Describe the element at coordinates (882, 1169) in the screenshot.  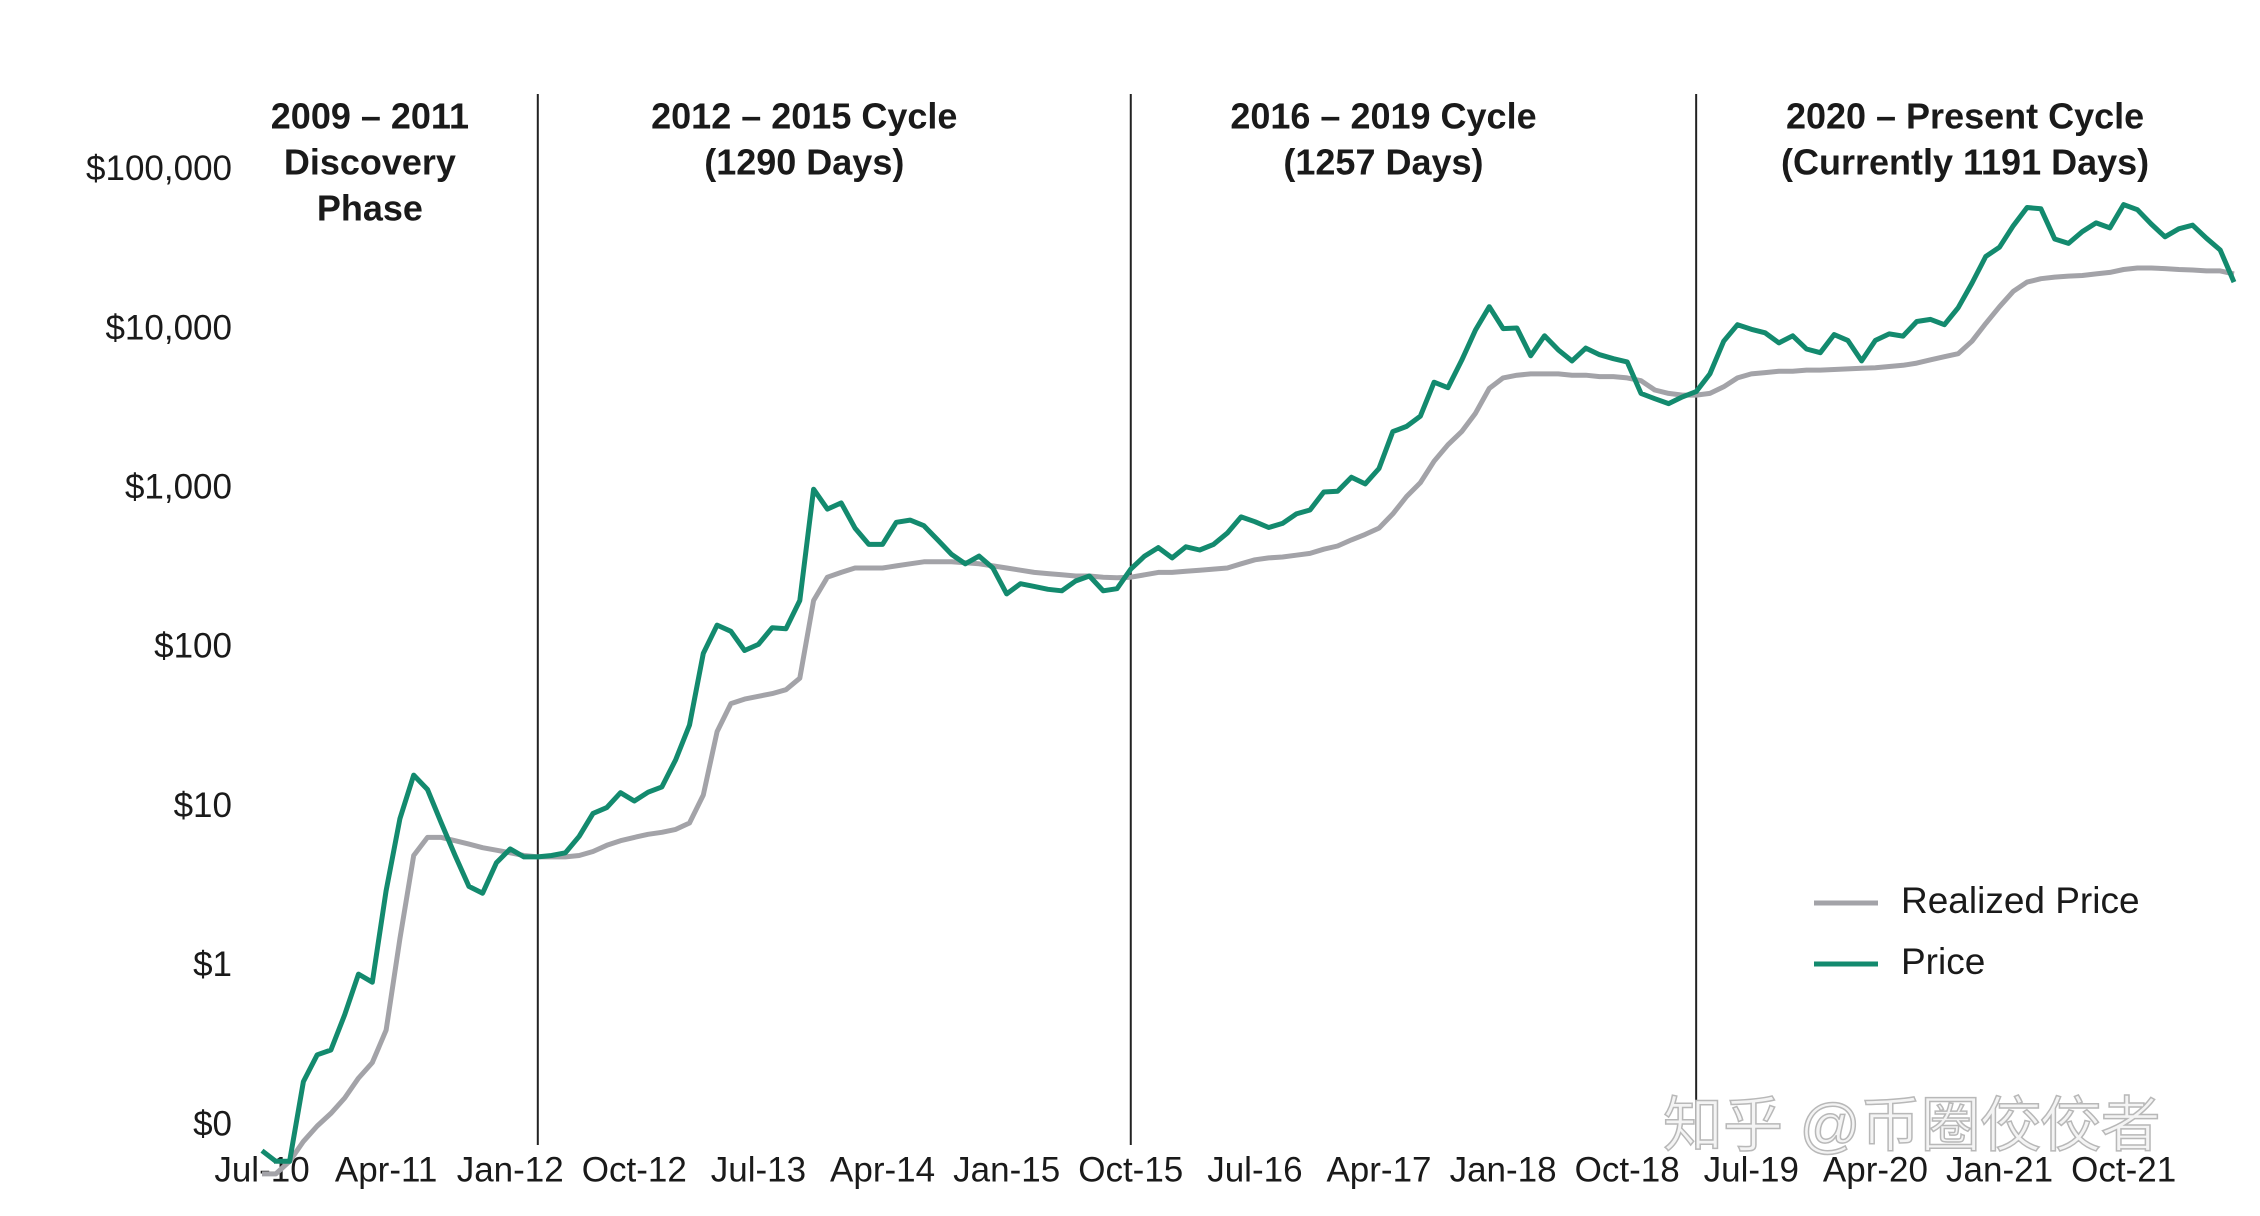
I see `x-tick-label: Apr-14` at that location.